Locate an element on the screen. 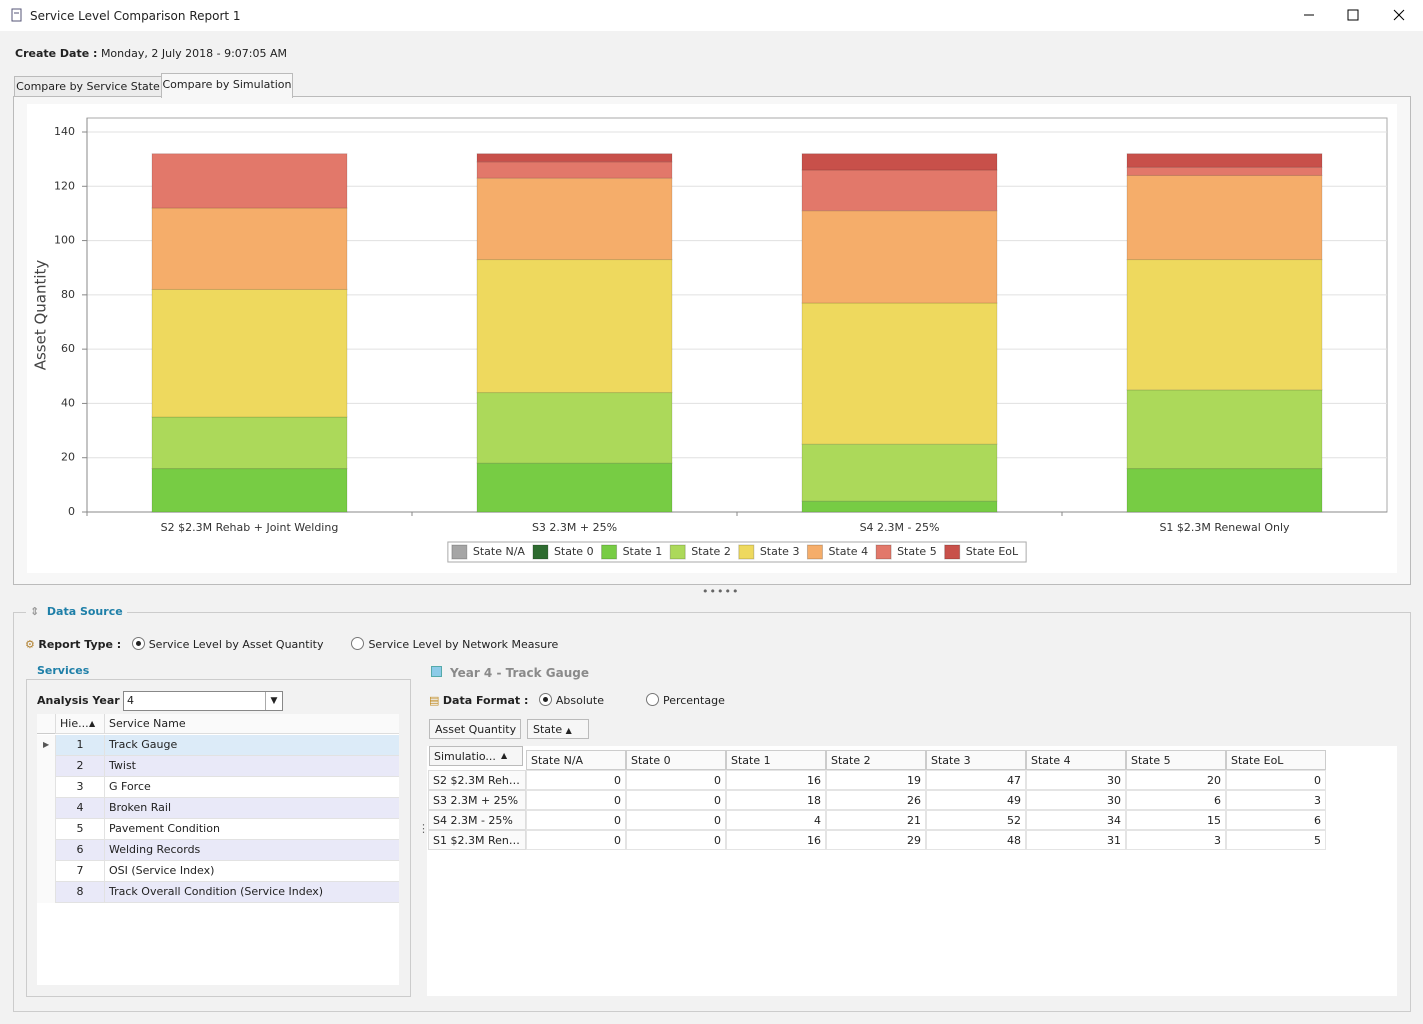  cell: 0 is located at coordinates (576, 820).